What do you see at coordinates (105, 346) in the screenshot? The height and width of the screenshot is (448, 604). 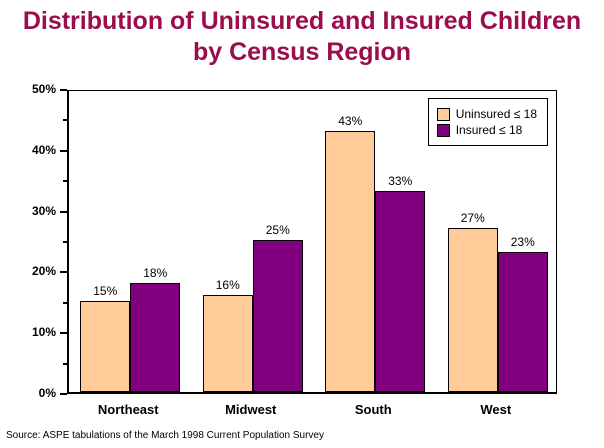 I see `bar-northeast-uninsured` at bounding box center [105, 346].